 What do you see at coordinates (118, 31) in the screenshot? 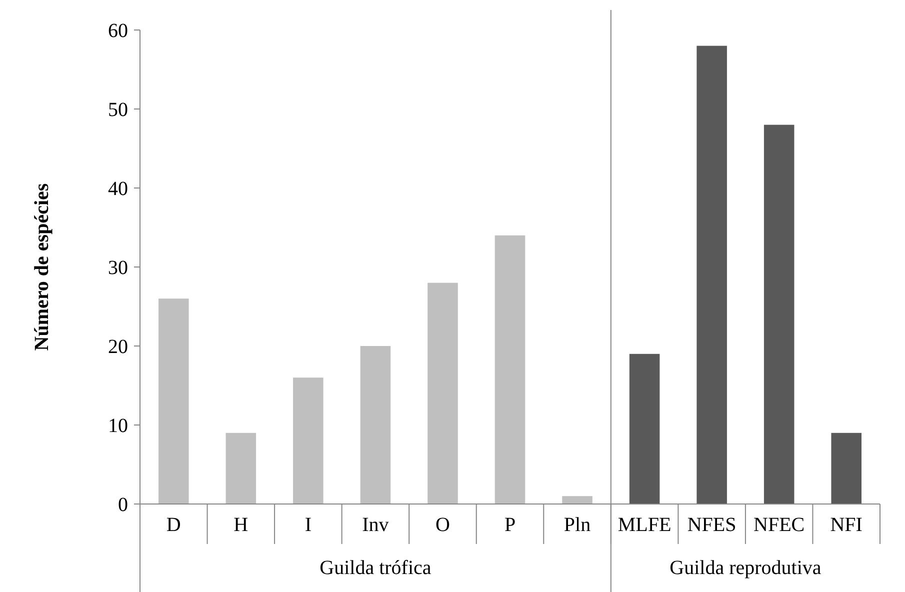
I see `y-tick-label: 60` at bounding box center [118, 31].